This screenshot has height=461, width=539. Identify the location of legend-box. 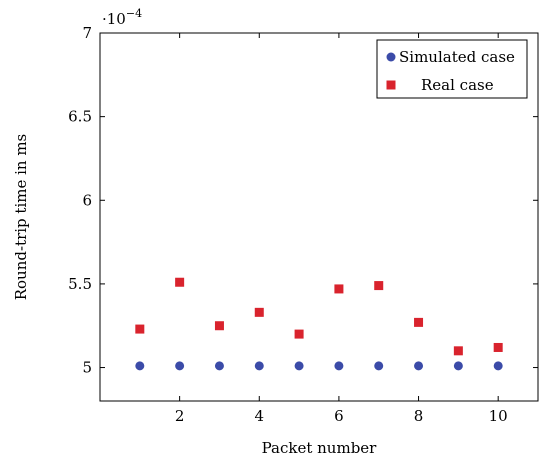
(452, 69).